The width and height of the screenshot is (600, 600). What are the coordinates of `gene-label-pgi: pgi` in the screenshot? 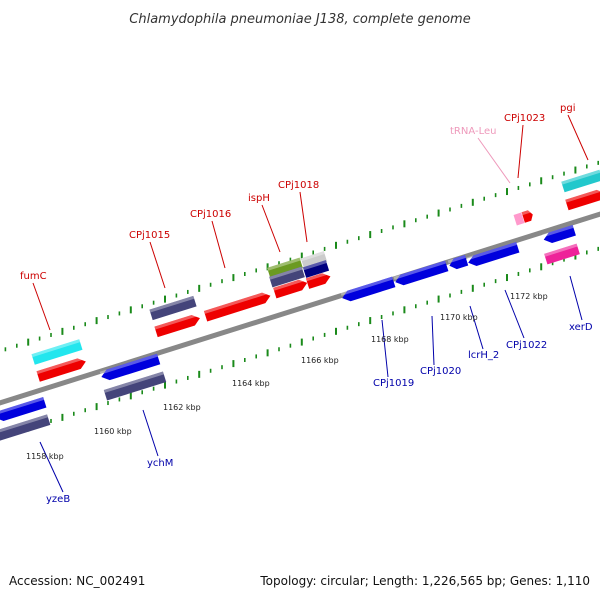 It's located at (567, 108).